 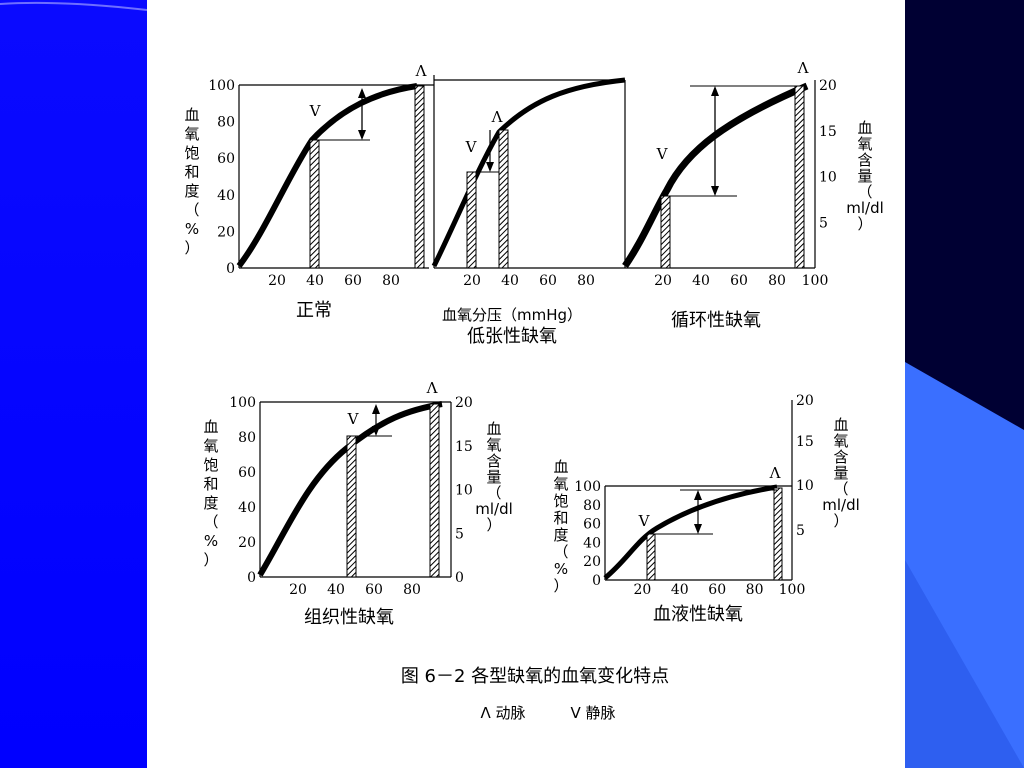 I want to click on hypo-pressure-tick: 60, so click(x=548, y=281).